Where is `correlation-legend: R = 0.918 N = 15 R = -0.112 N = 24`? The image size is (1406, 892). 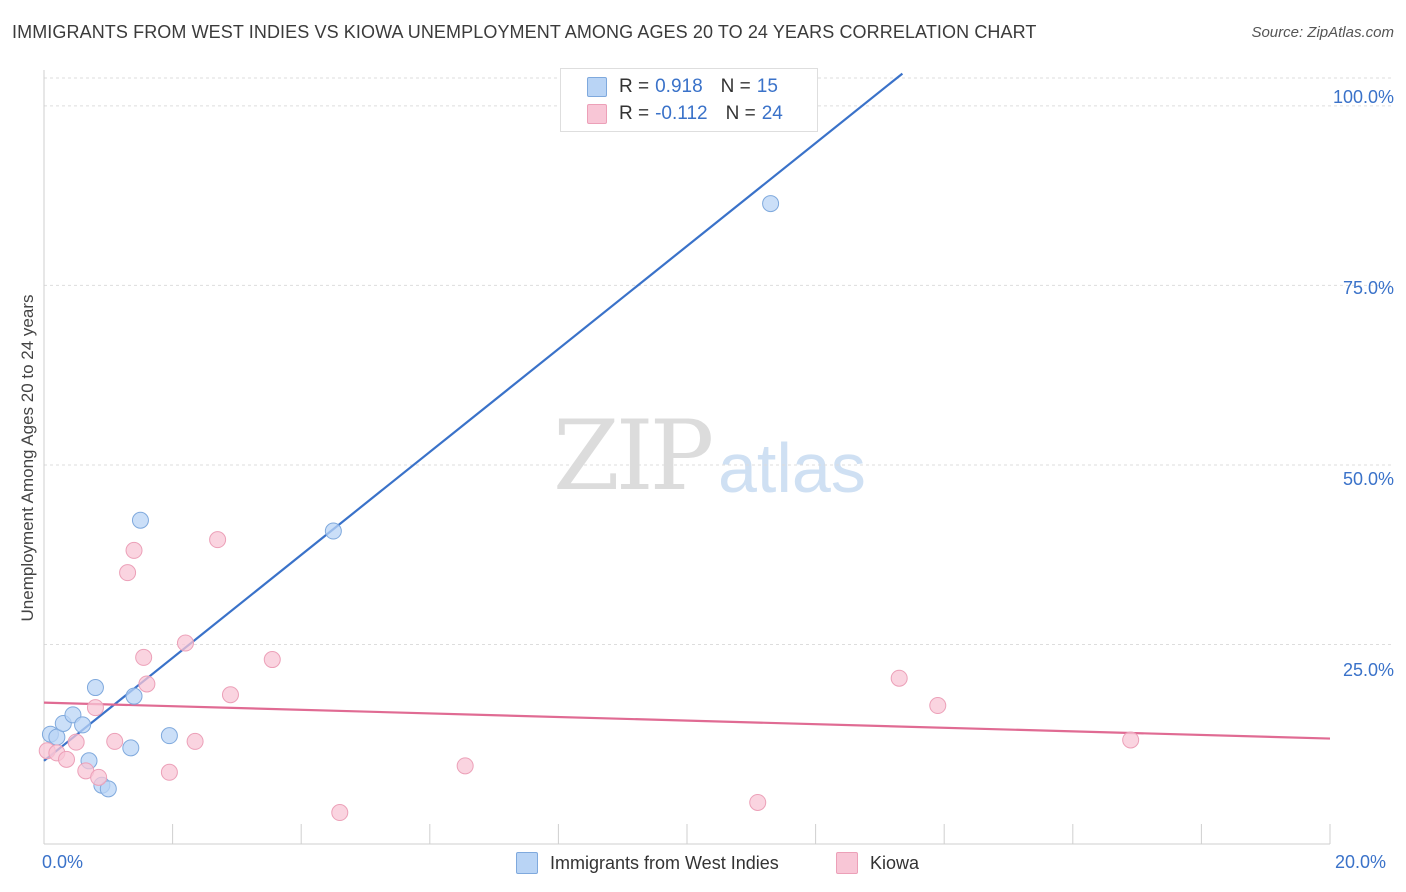 correlation-legend: R = 0.918 N = 15 R = -0.112 N = 24 is located at coordinates (689, 100).